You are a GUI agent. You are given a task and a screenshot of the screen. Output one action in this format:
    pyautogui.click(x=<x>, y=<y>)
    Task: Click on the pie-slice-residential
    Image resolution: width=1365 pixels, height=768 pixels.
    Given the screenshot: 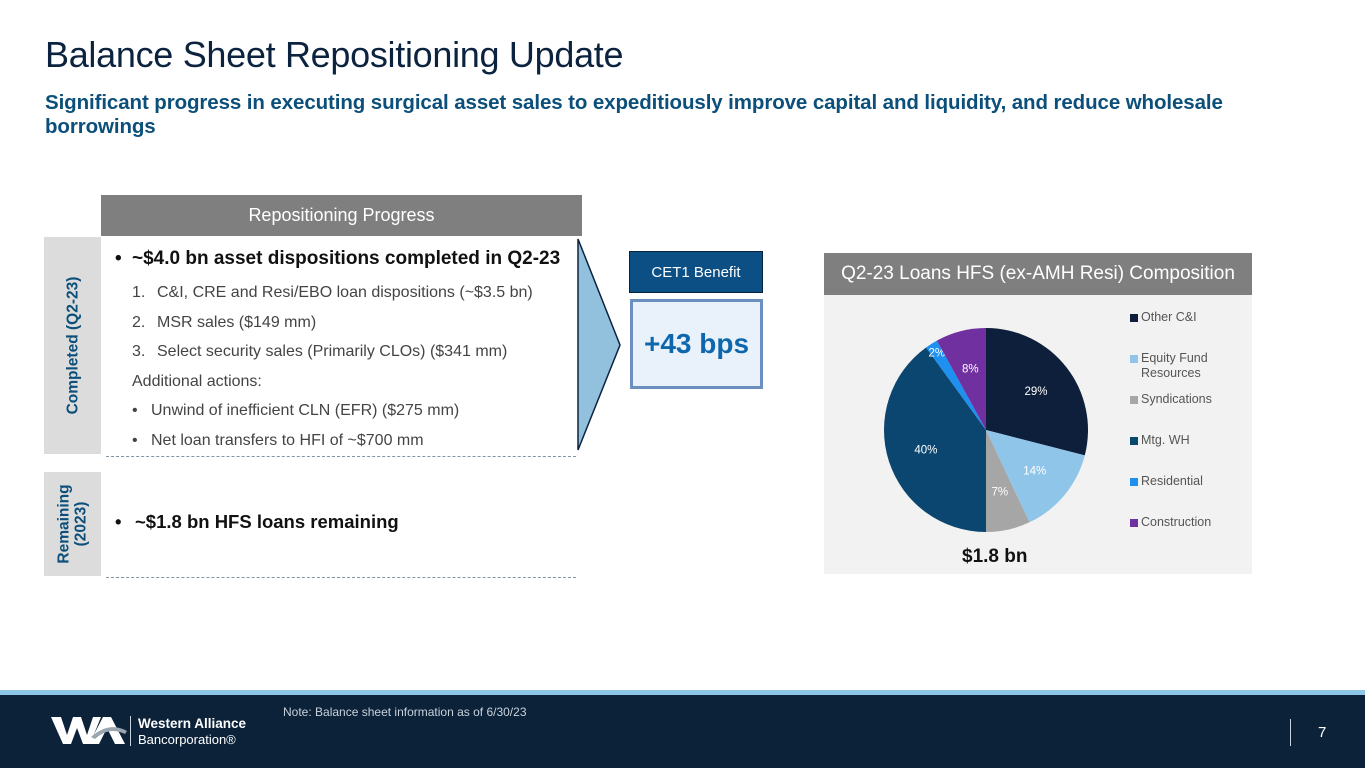 What is the action you would take?
    pyautogui.click(x=956, y=385)
    